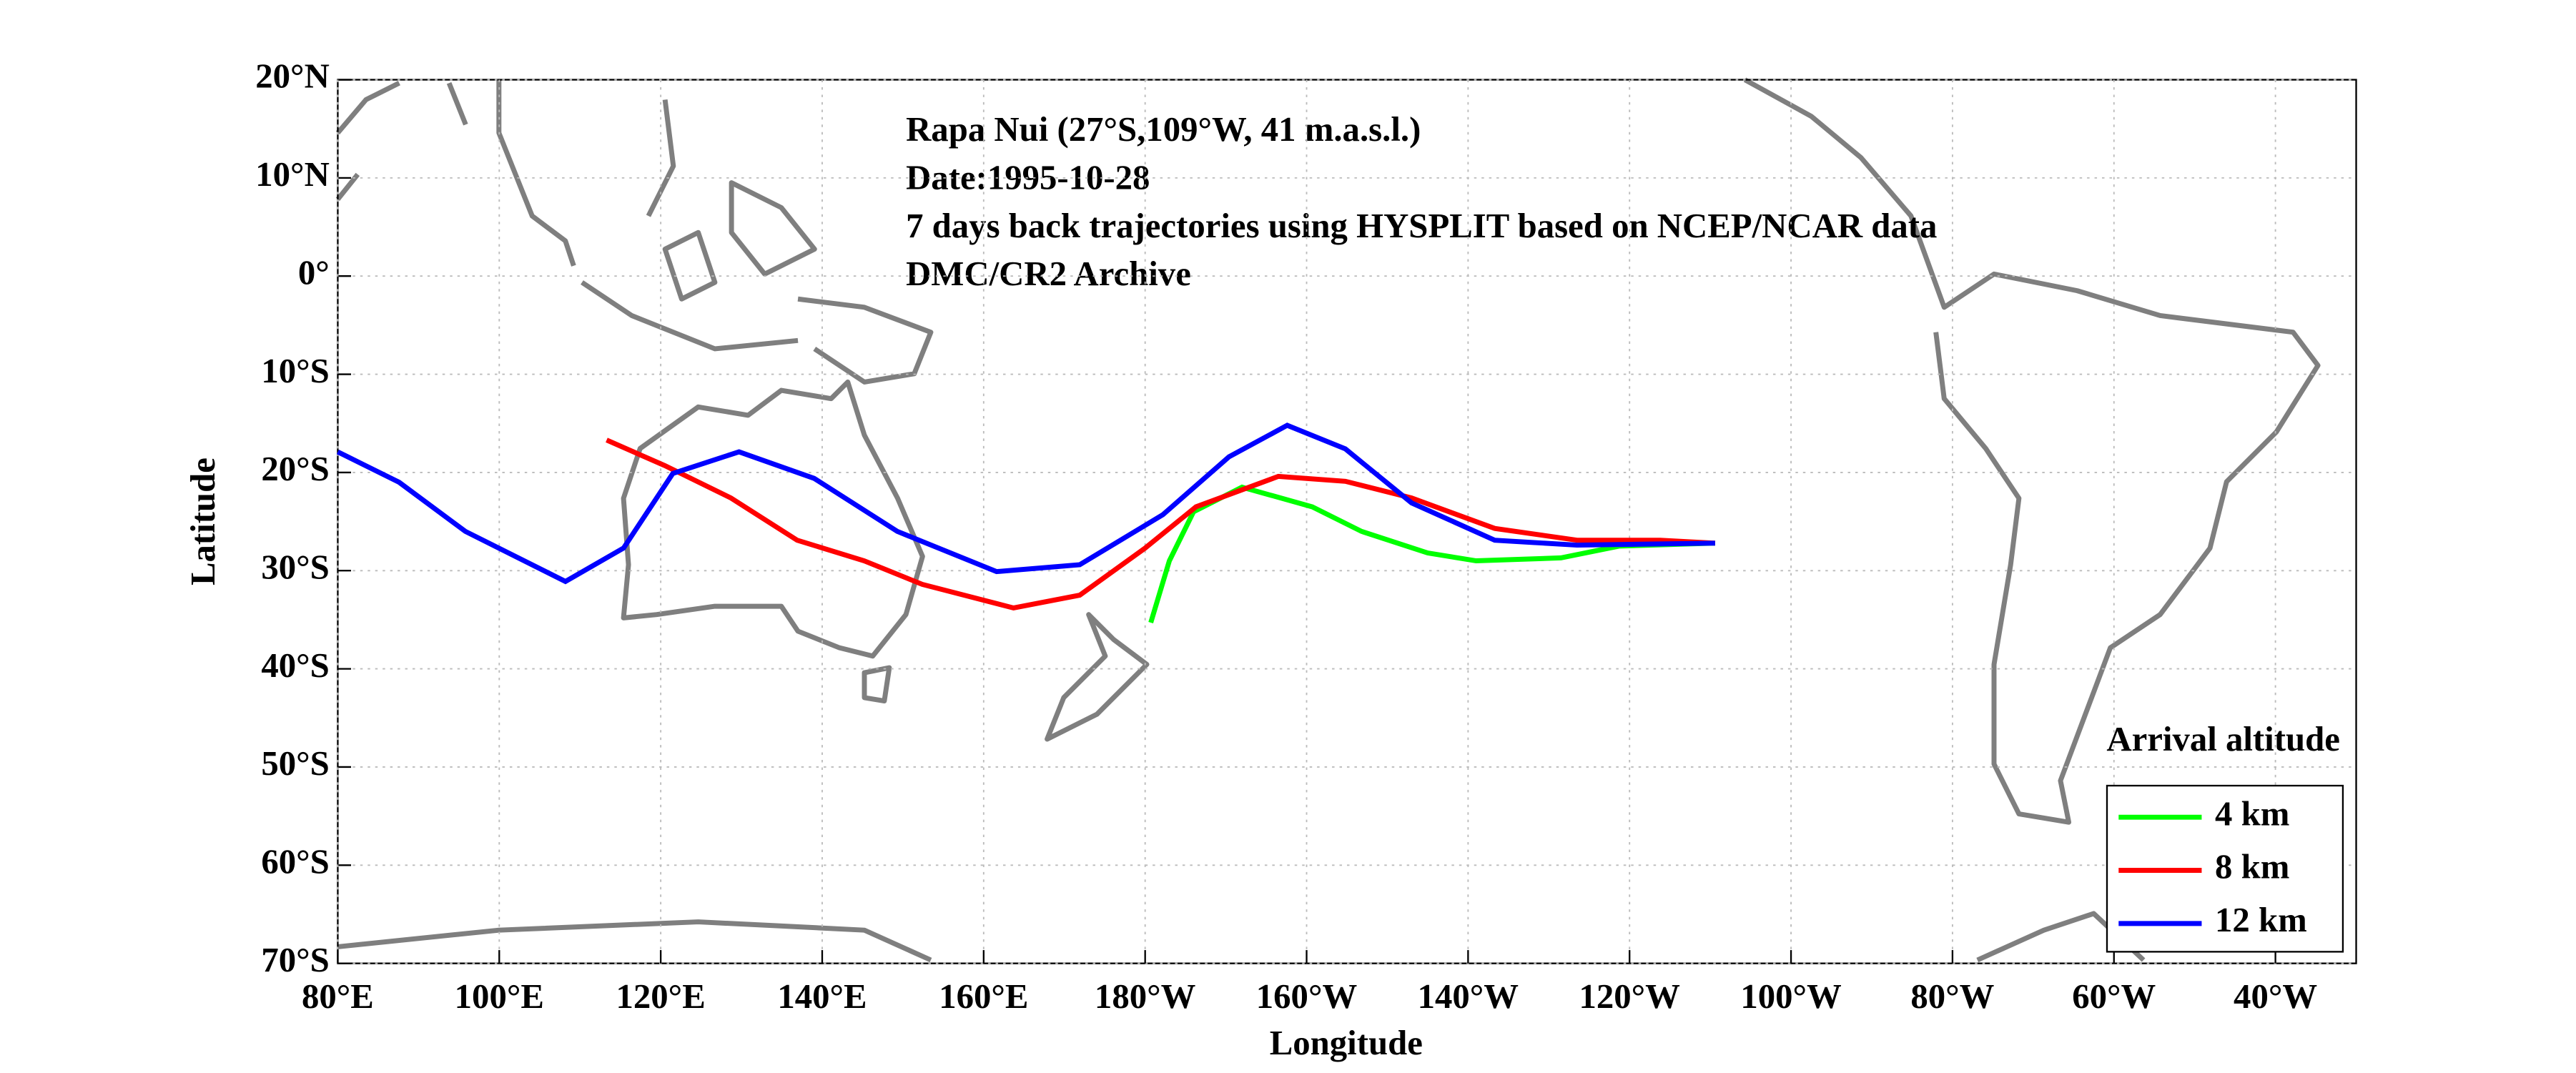 The image size is (2576, 1073). I want to click on y-tick-label: 20°S, so click(295, 469).